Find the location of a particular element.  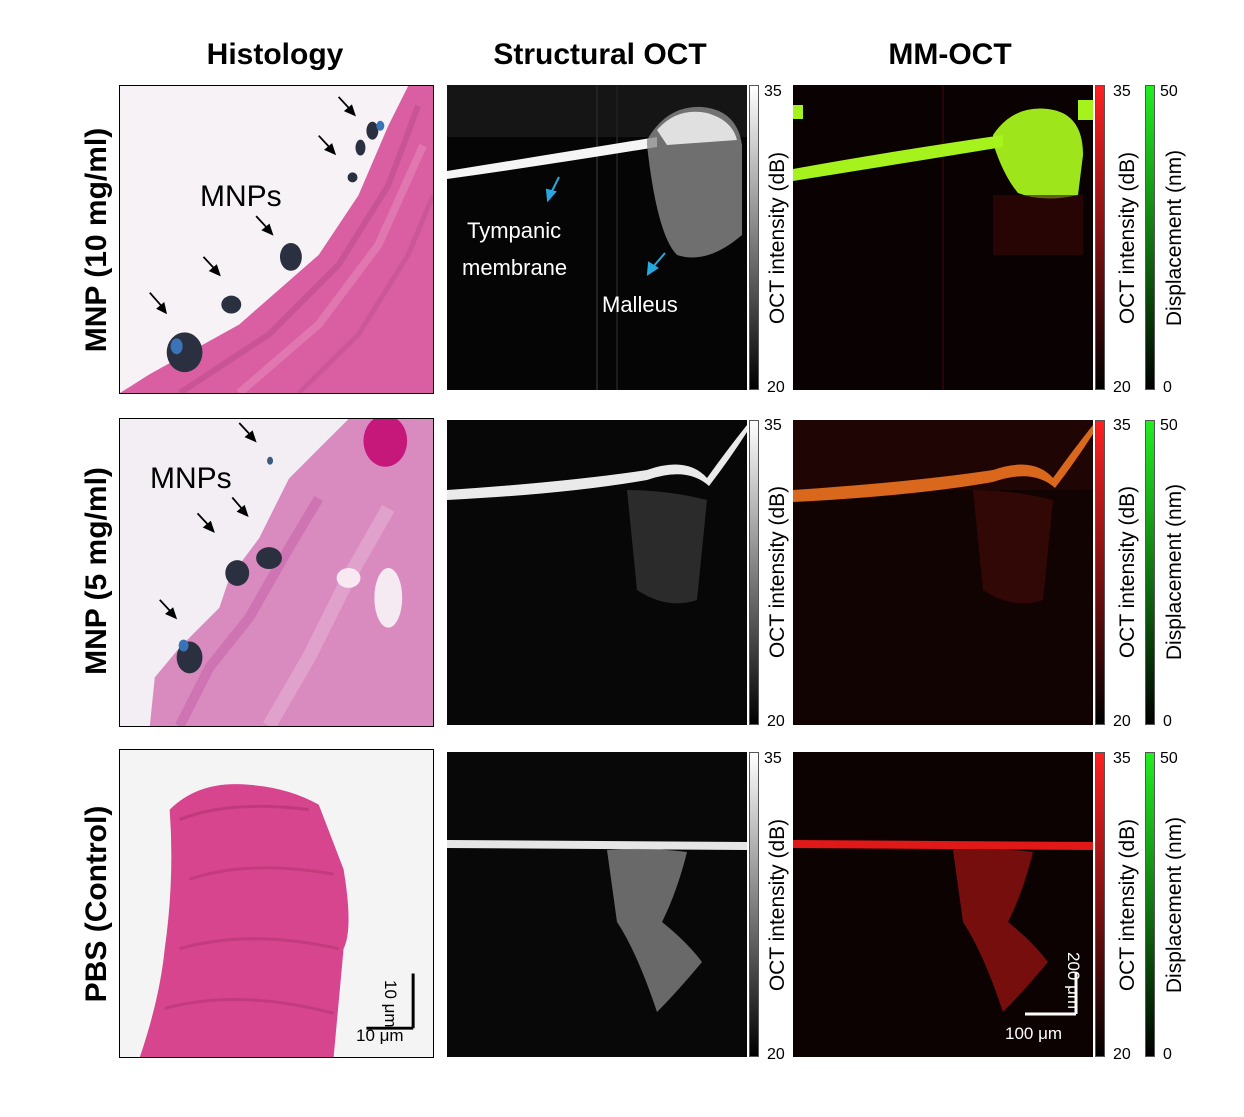

annotation-mnps-row2: MNPs is located at coordinates (191, 478).